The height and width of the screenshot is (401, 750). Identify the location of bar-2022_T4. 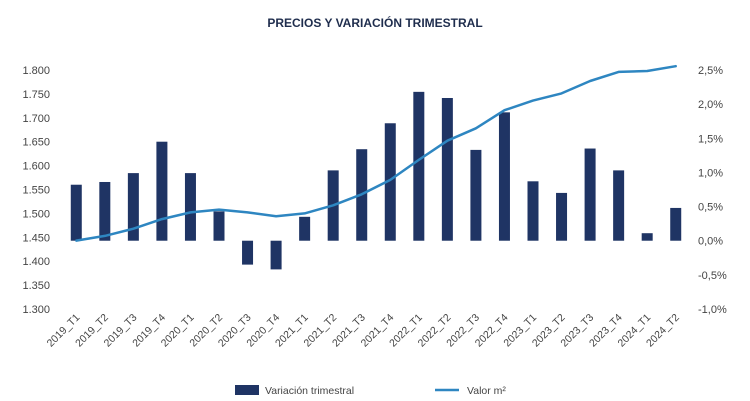
(504, 176).